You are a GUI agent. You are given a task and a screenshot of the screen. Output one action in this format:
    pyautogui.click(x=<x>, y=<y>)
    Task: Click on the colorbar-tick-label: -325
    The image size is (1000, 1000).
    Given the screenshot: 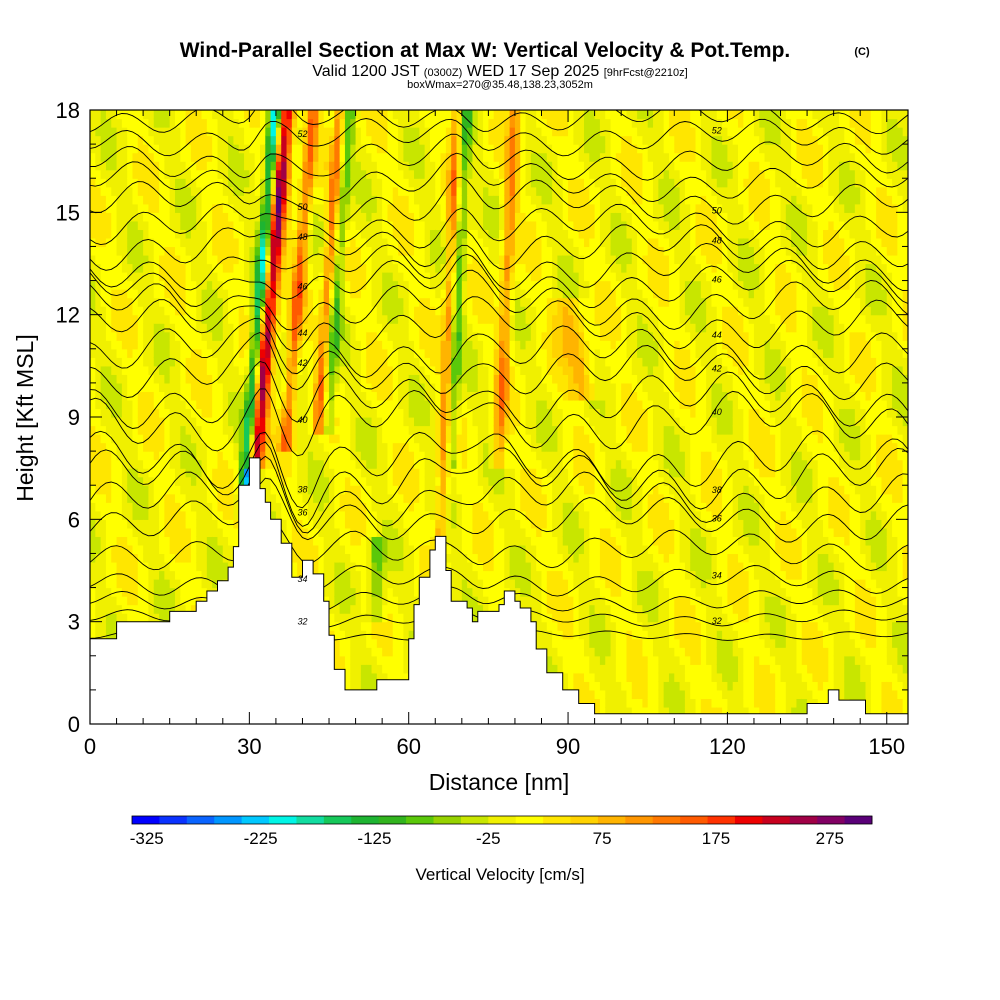 What is the action you would take?
    pyautogui.click(x=147, y=838)
    